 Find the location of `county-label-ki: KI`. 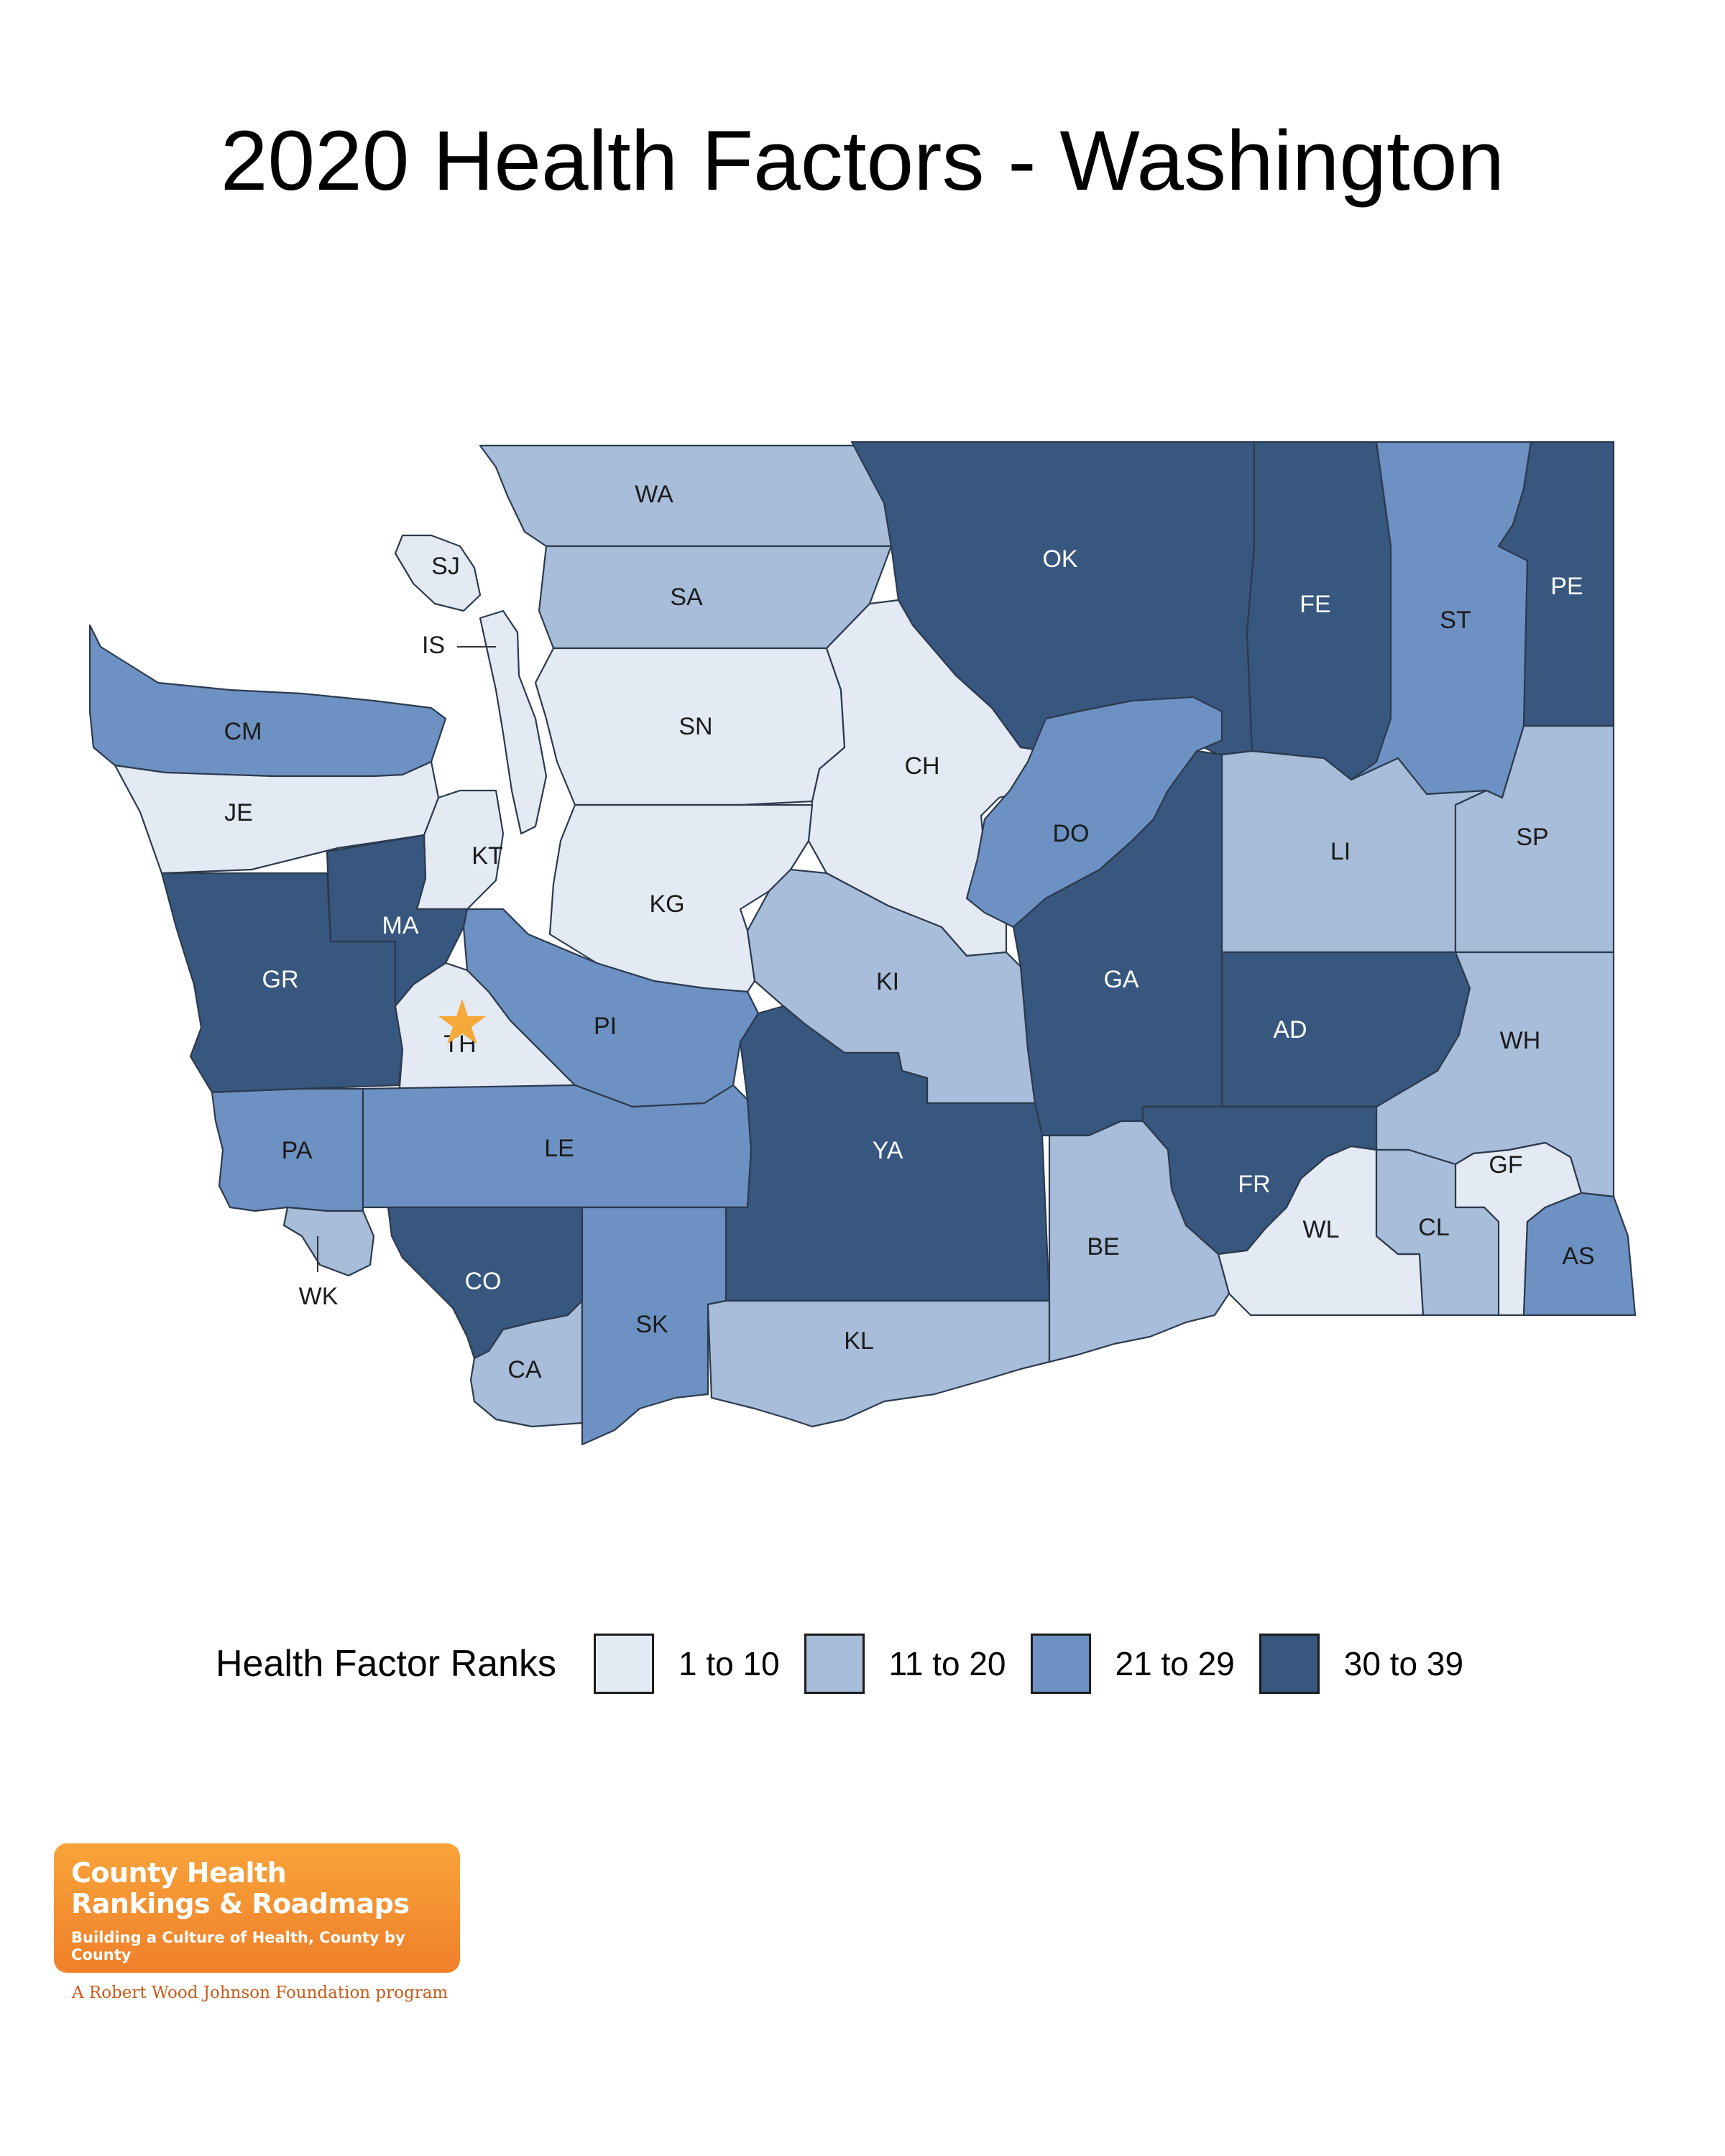

county-label-ki: KI is located at coordinates (887, 981).